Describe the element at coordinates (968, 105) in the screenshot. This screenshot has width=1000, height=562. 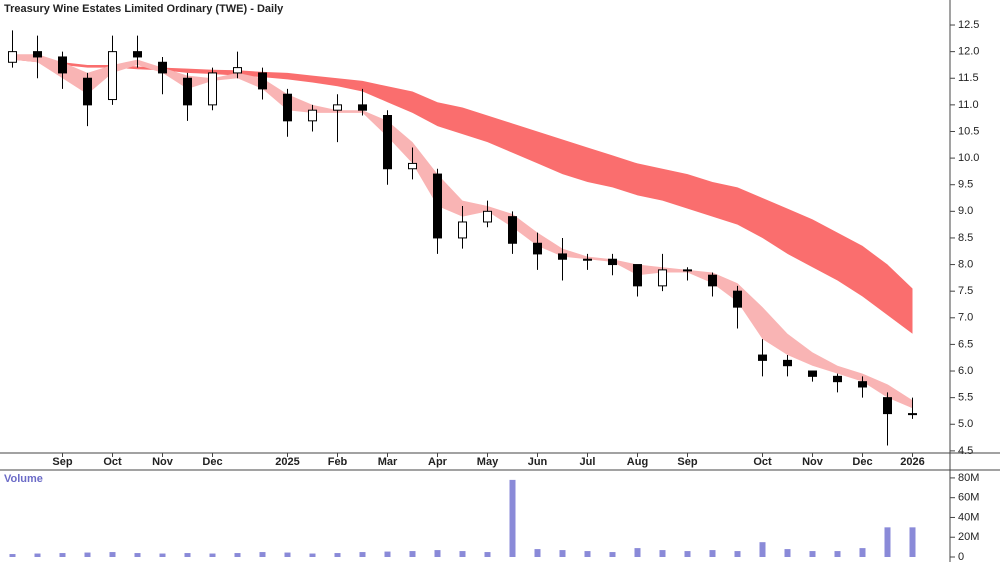
I see `y-tick-label: 11.0` at that location.